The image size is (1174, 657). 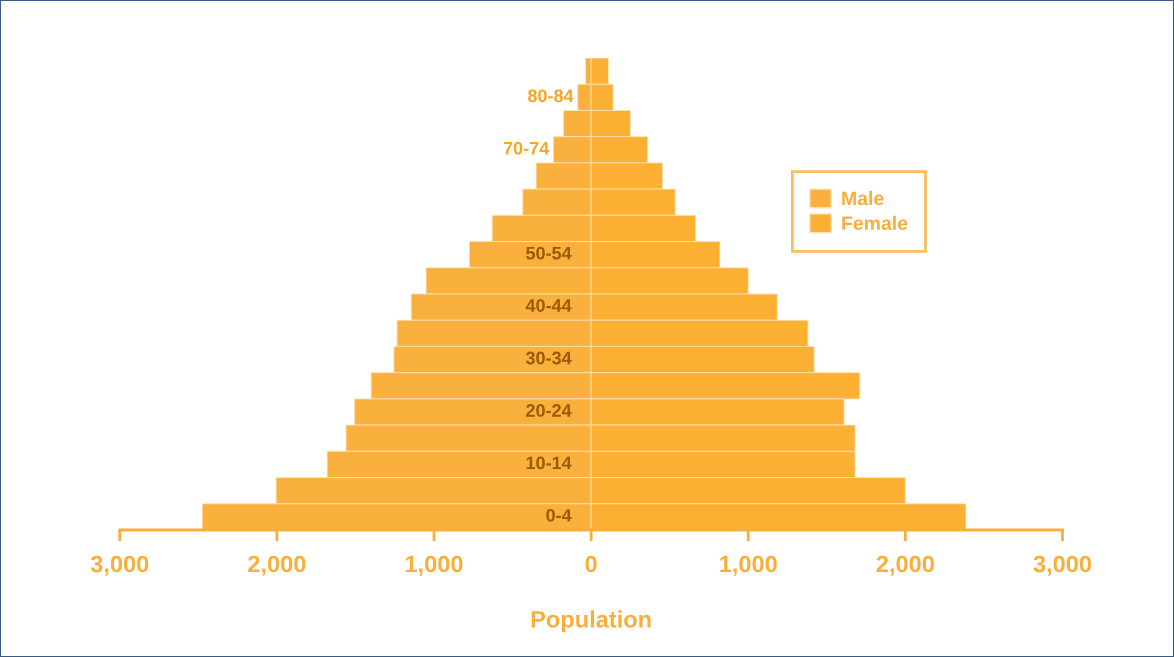 I want to click on y-tick-label: 80-84, so click(x=550, y=96).